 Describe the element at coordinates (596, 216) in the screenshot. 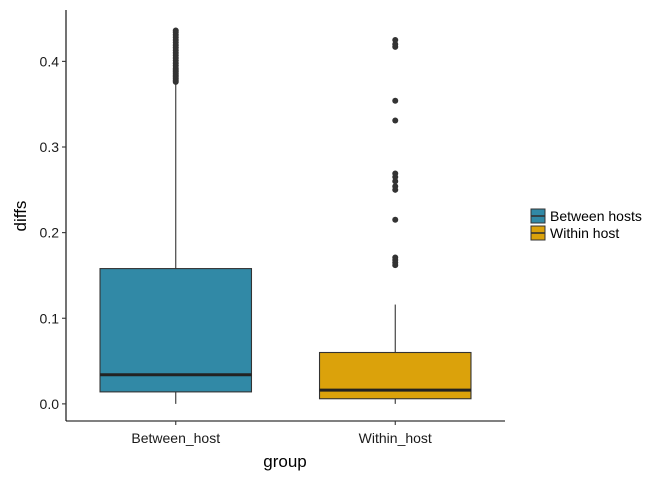

I see `legend-label: Between hosts` at that location.